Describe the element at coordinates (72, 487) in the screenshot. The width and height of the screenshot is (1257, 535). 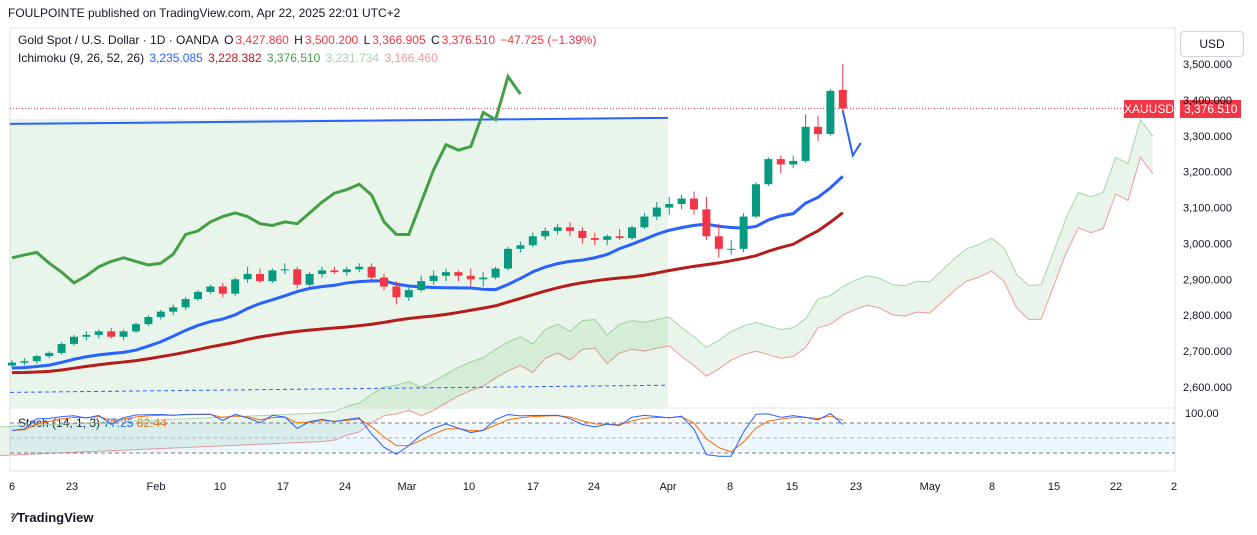
I see `time-tick-label: 23` at that location.